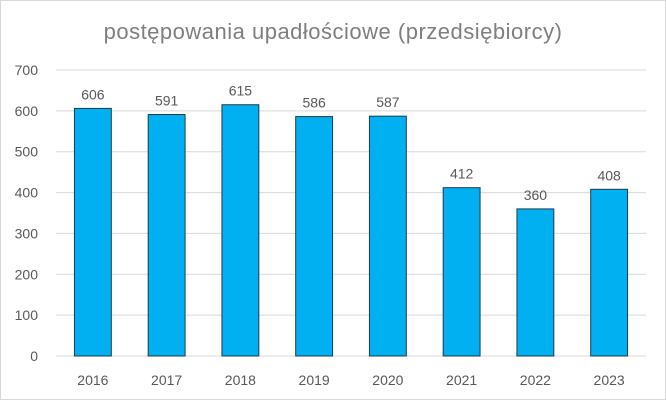 This screenshot has width=666, height=400. Describe the element at coordinates (93, 94) in the screenshot. I see `data-label: 606` at that location.